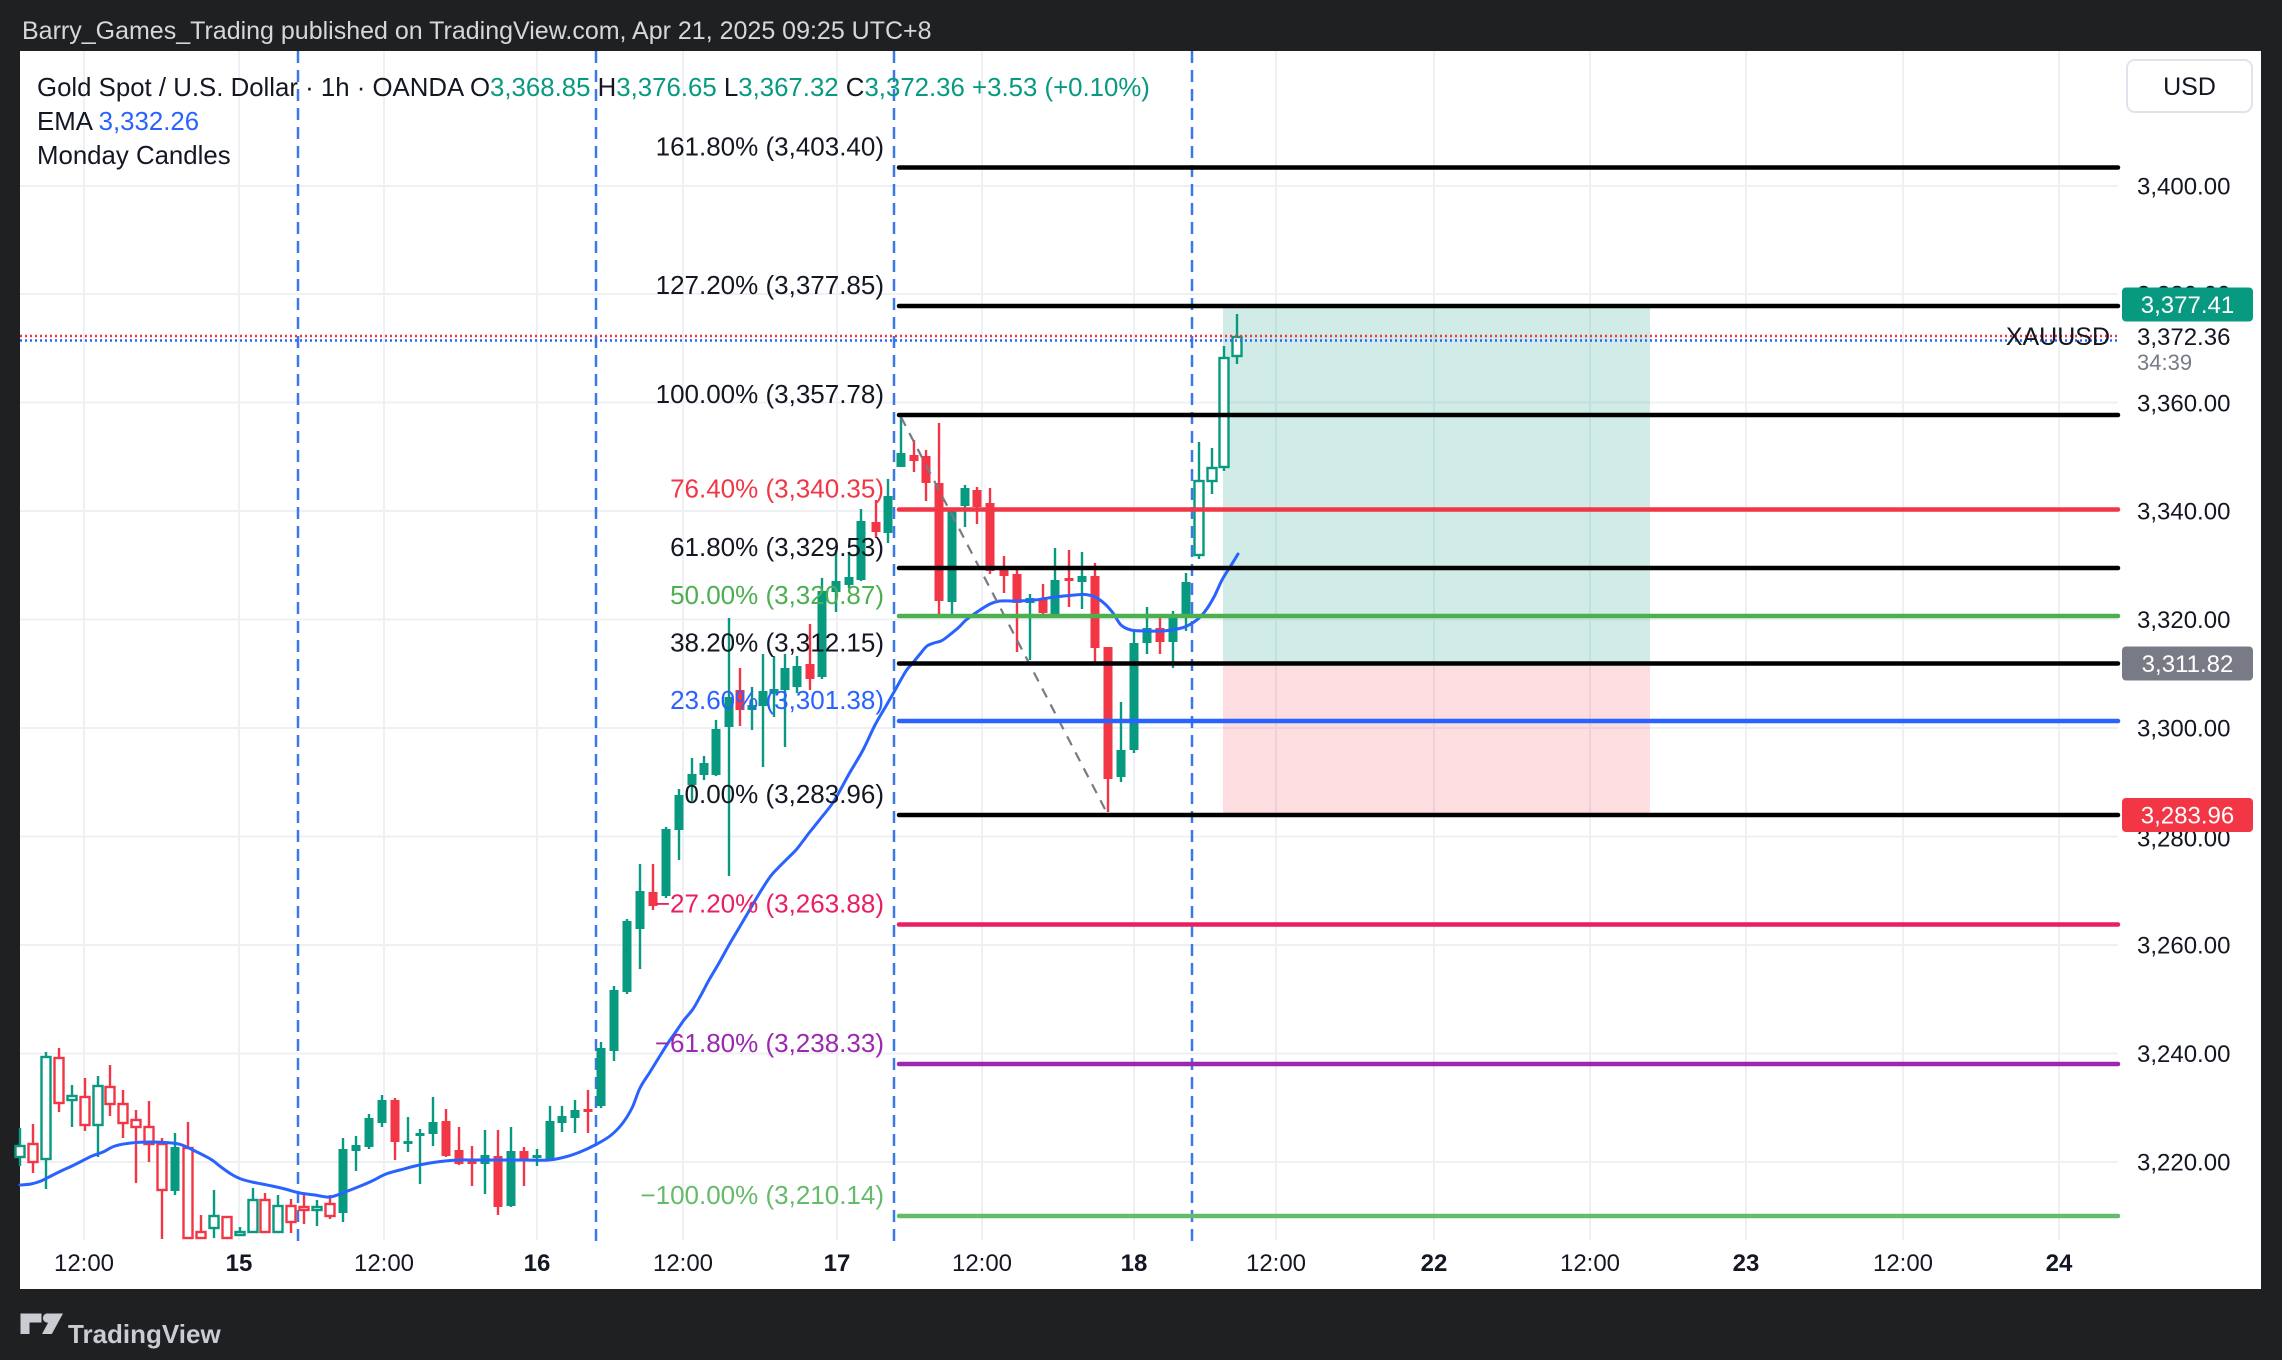  Describe the element at coordinates (2183, 620) in the screenshot. I see `svg-text: 3,320.00` at that location.